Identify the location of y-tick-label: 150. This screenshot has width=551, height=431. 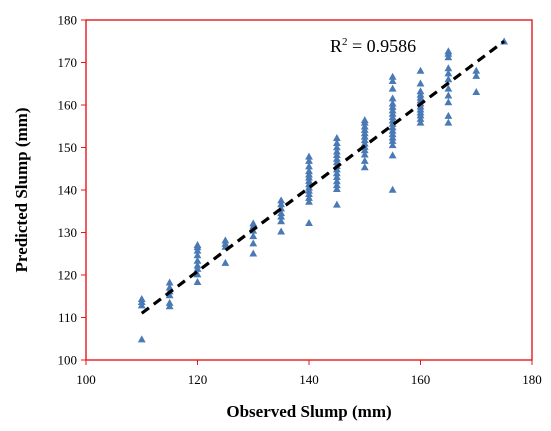
(68, 147).